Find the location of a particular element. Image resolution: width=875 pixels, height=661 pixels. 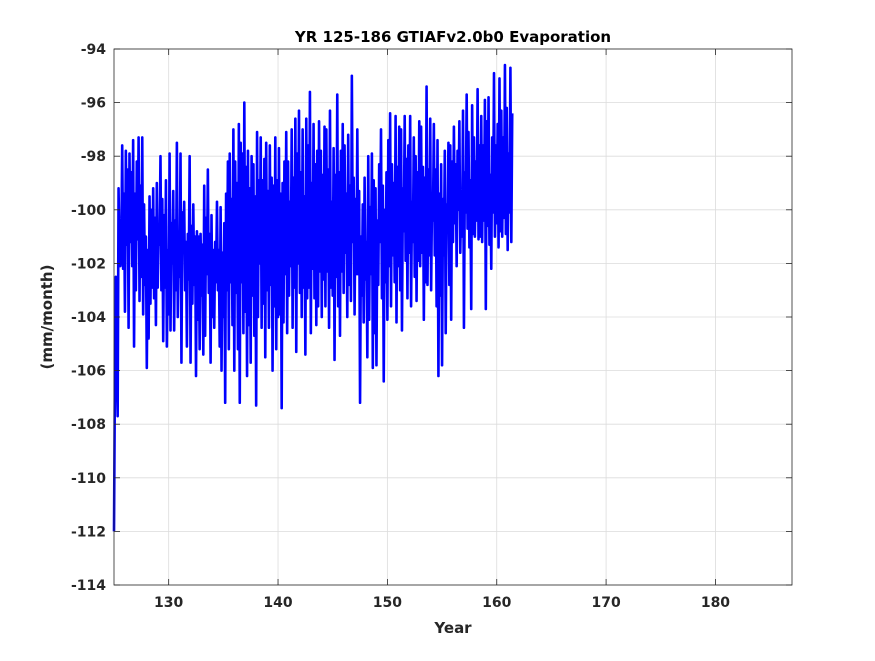

y-tick-label: -108 is located at coordinates (88, 425).